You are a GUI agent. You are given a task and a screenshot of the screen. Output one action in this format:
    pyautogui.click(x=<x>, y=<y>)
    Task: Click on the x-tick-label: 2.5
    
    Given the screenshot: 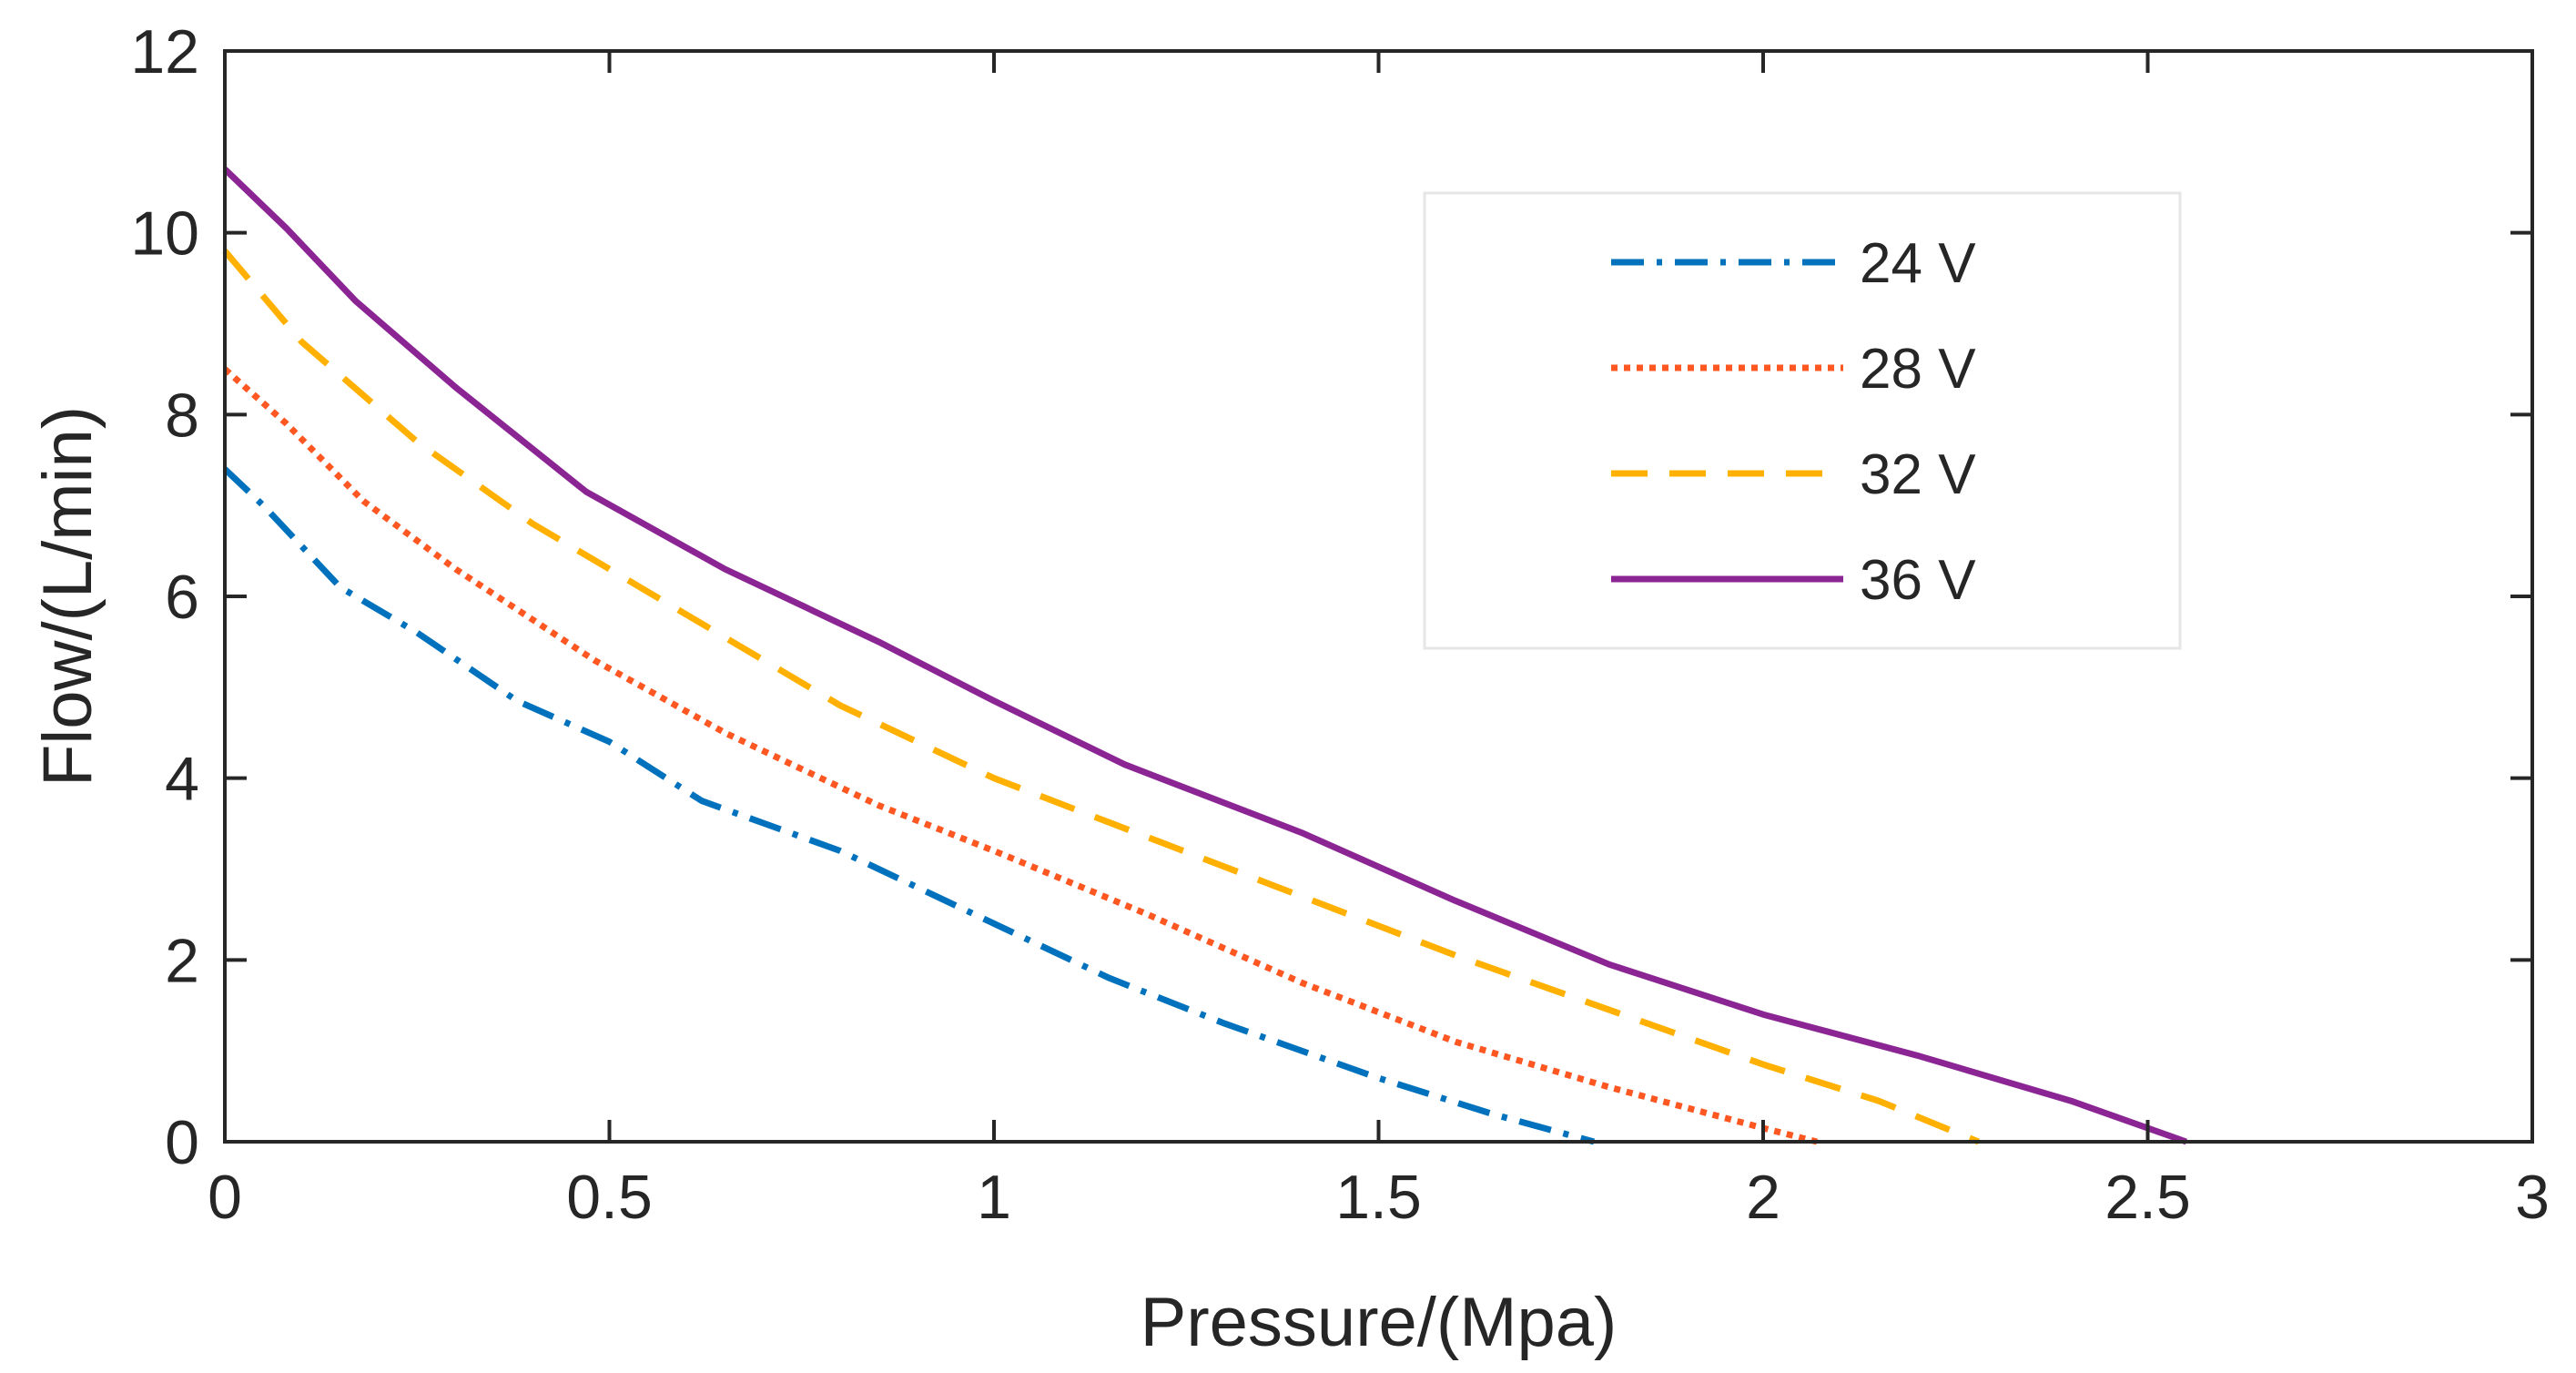 What is the action you would take?
    pyautogui.click(x=2147, y=1197)
    